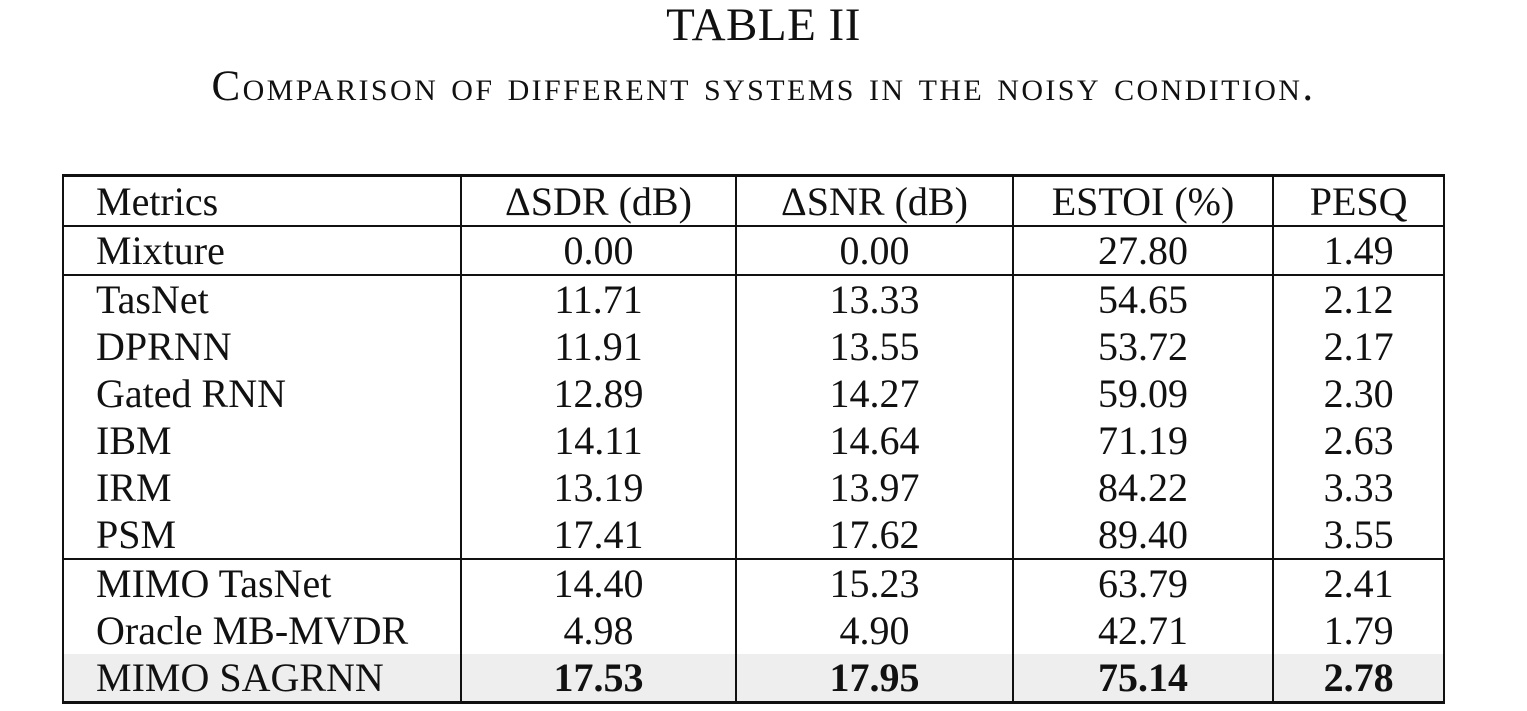  What do you see at coordinates (1358, 630) in the screenshot?
I see `cell-pesq: 1.79` at bounding box center [1358, 630].